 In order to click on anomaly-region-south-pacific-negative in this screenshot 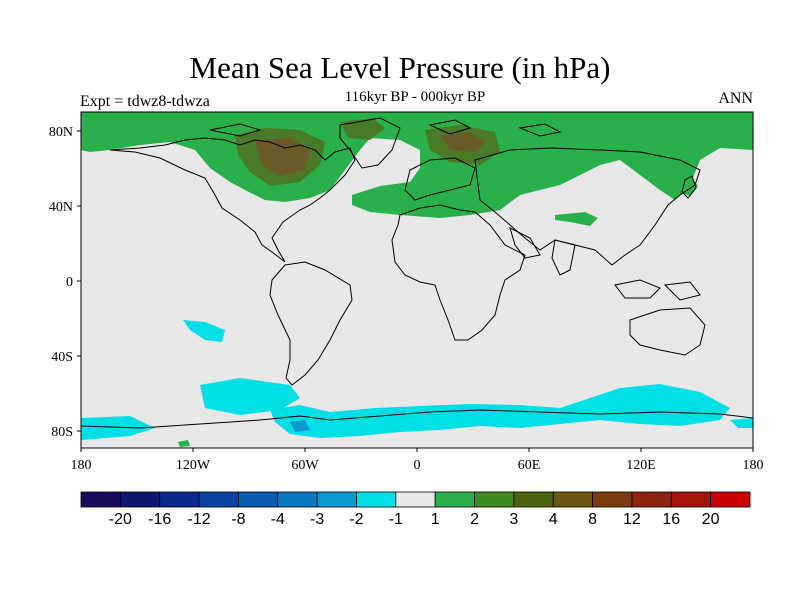, I will do `click(204, 331)`.